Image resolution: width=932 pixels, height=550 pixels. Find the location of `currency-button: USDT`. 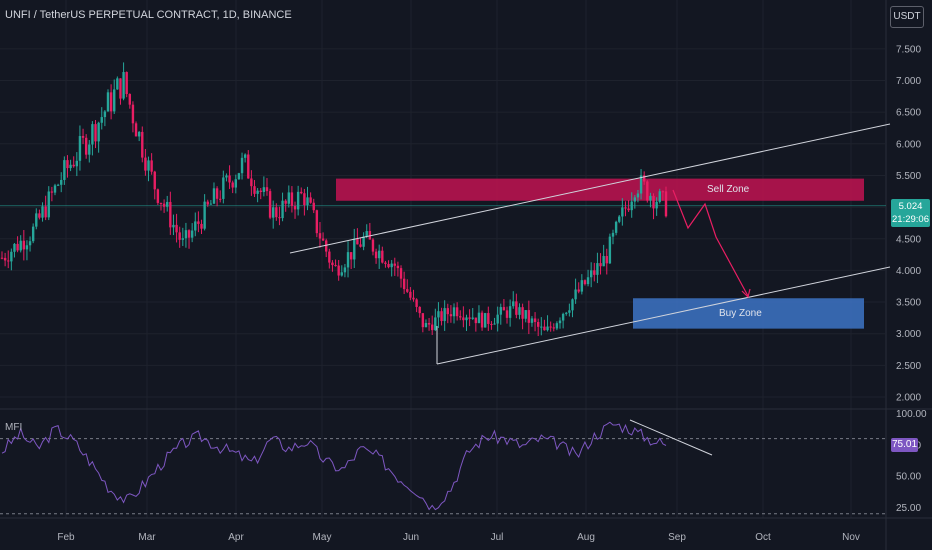

currency-button: USDT is located at coordinates (907, 17).